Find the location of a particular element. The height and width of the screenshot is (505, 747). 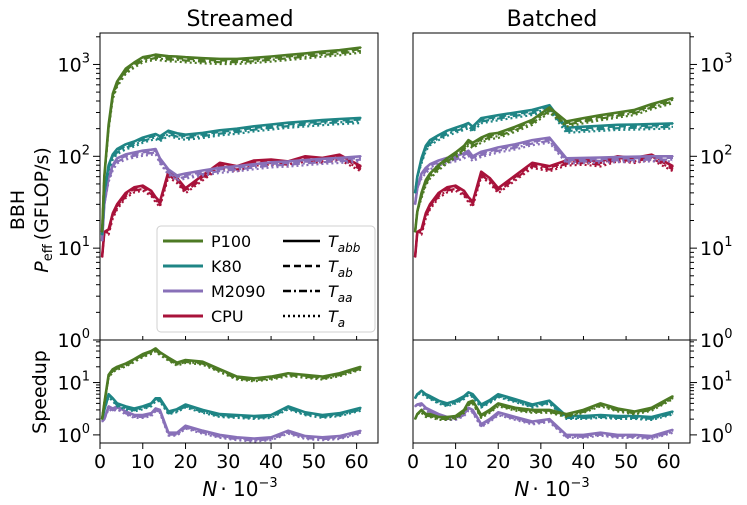

series-batched-CPU-dashdot is located at coordinates (544, 207).